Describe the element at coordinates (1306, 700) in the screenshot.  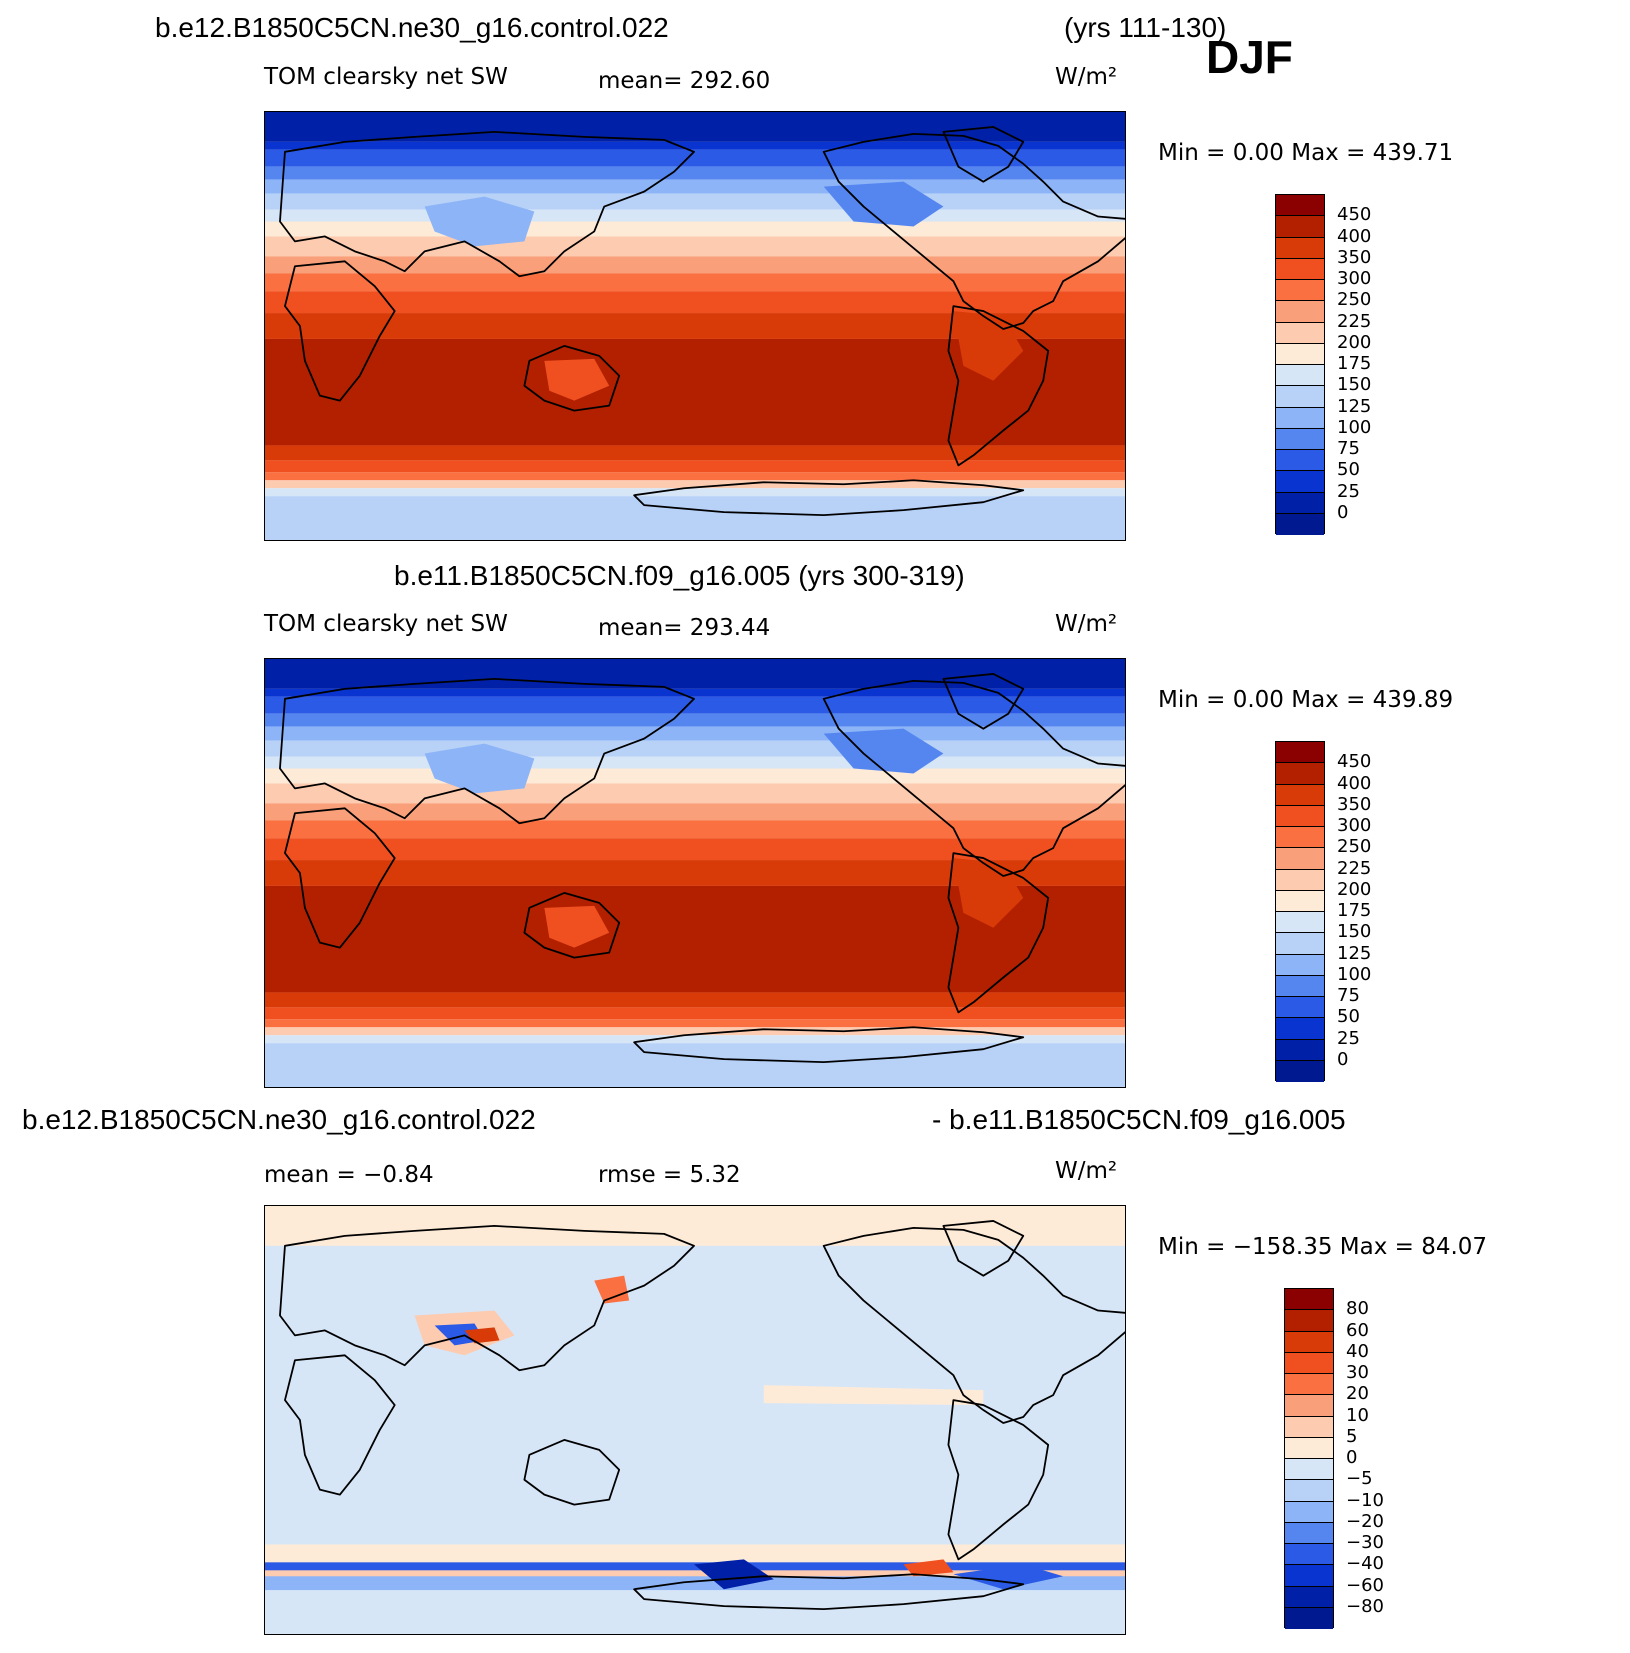
I see `panel2-minmax: Min = 0.00 Max = 439.89` at that location.